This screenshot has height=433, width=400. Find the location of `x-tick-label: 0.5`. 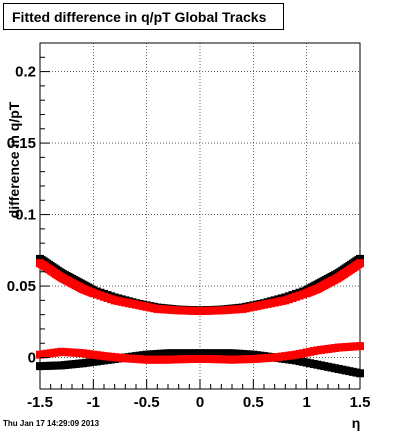

x-tick-label: 0.5 is located at coordinates (253, 402).